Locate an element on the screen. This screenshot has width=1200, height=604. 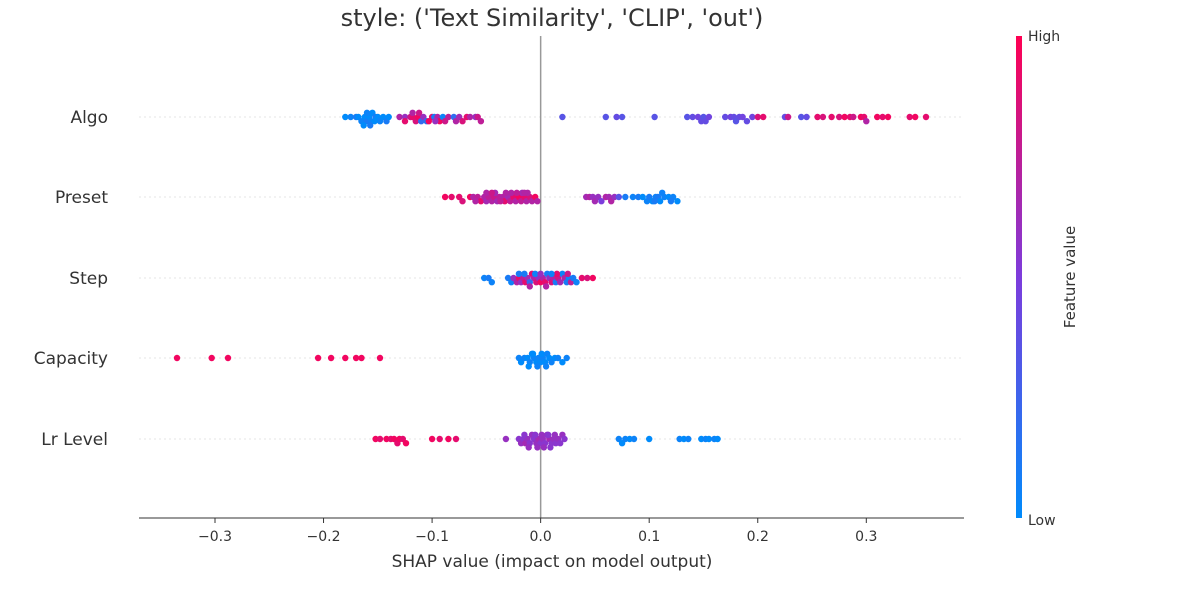
x-tick-label: −0.3 is located at coordinates (215, 537).